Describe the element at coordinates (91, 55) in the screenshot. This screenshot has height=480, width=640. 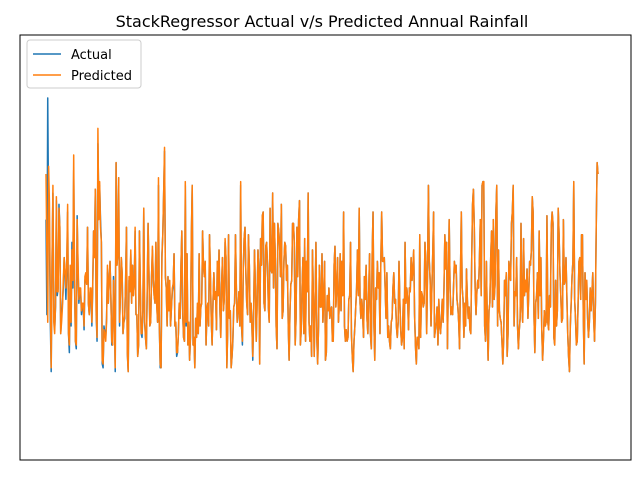
I see `legend-label-actual: Actual` at that location.